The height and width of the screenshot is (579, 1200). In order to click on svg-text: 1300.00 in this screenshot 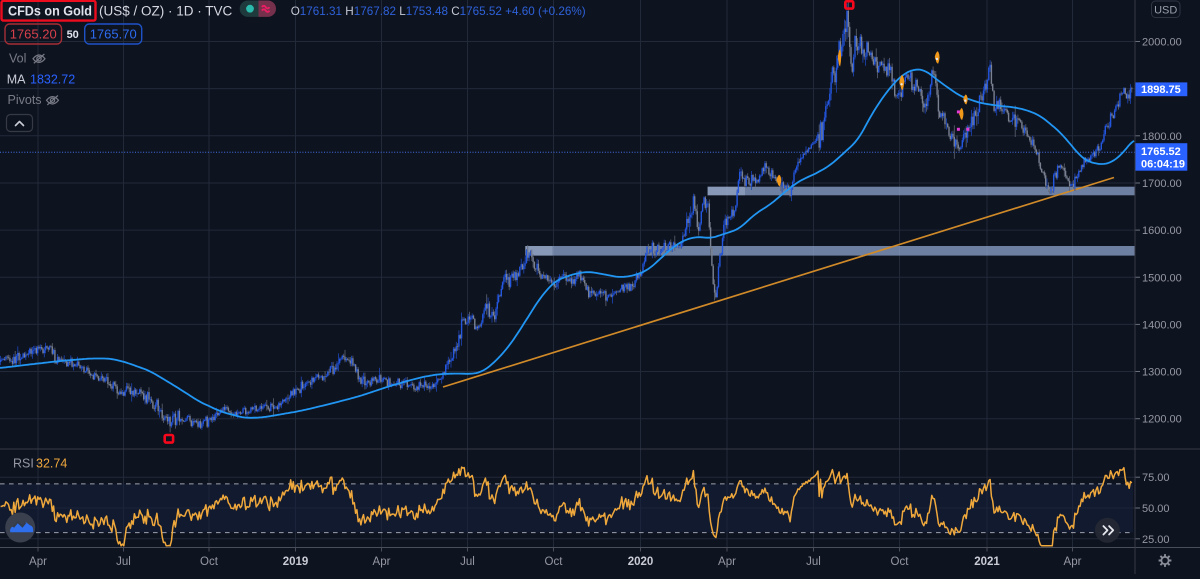, I will do `click(1162, 373)`.